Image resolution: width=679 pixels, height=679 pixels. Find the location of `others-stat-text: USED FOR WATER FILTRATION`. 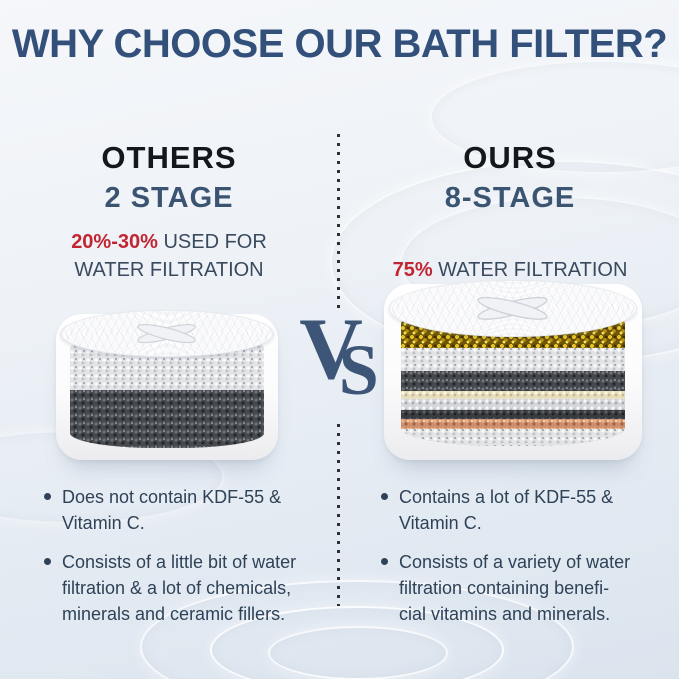

others-stat-text: USED FOR WATER FILTRATION is located at coordinates (170, 256).